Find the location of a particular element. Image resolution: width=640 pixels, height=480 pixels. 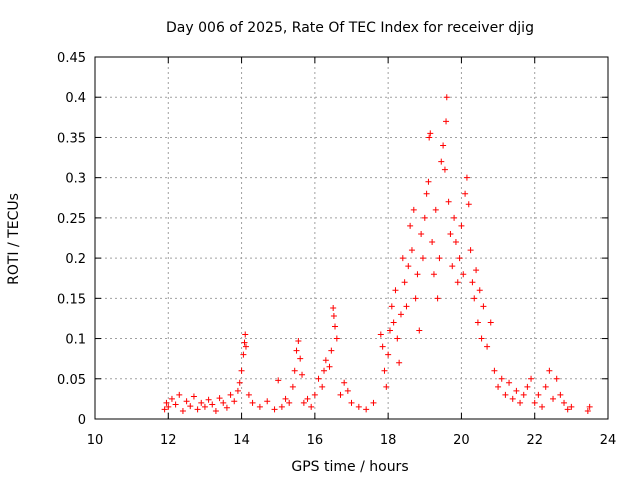

y-tick-label: 0.45 is located at coordinates (71, 58).